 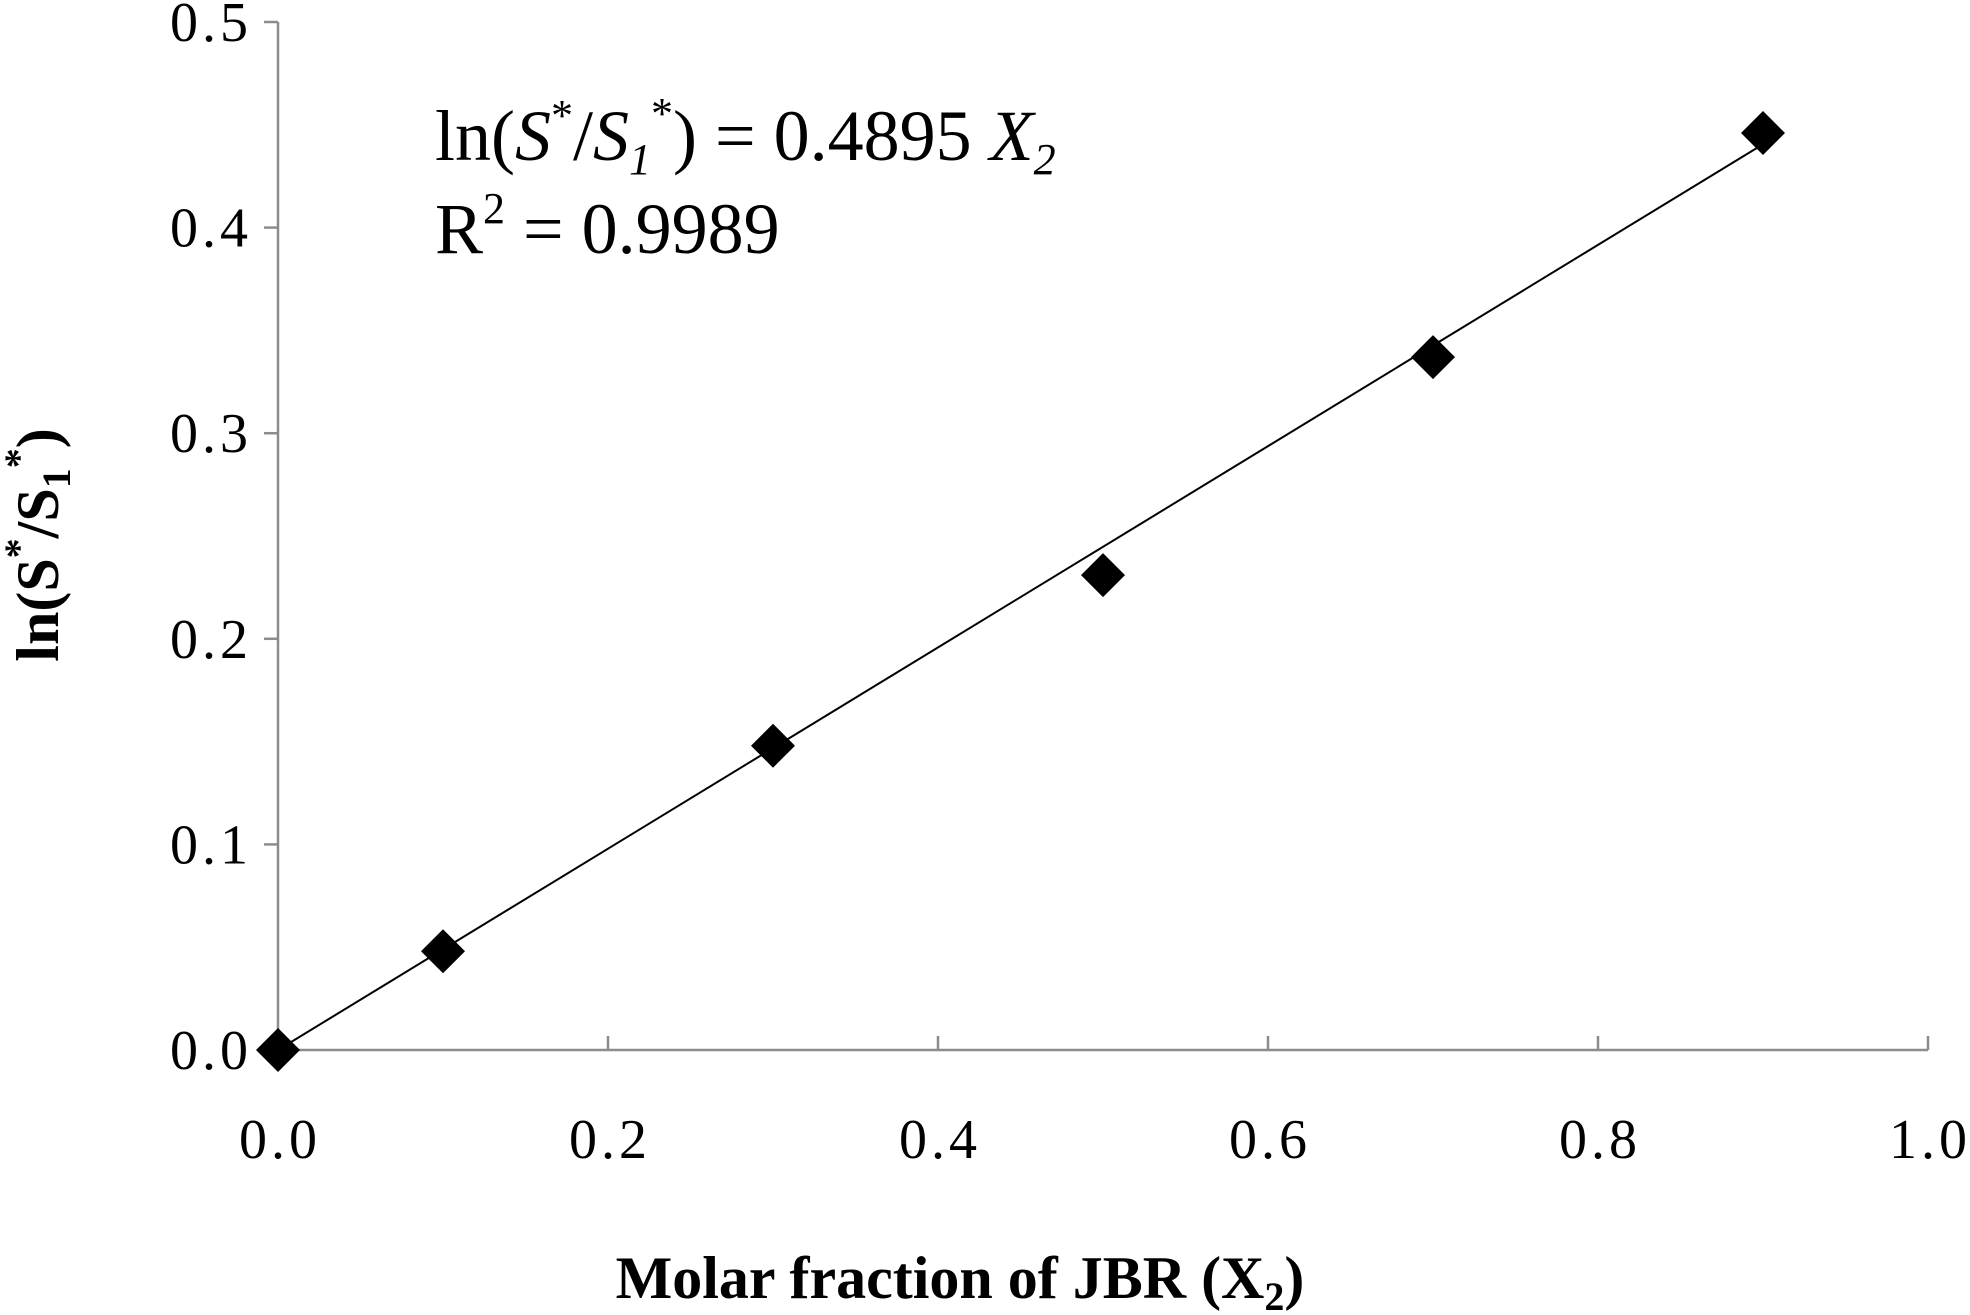 I want to click on x-axis-title: Molar fraction of JBR (X2), so click(x=960, y=1280).